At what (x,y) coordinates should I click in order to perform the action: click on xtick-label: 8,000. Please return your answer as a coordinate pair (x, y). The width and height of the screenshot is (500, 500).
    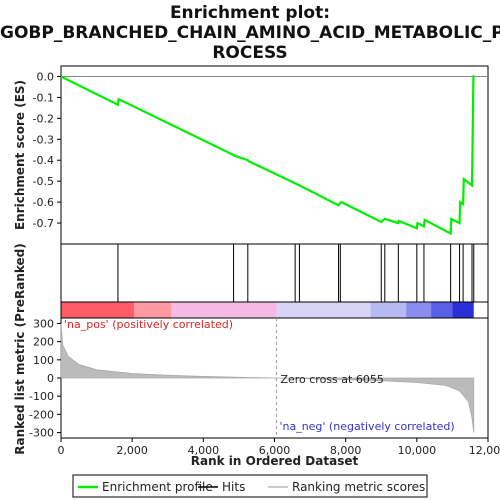
    Looking at the image, I should click on (346, 450).